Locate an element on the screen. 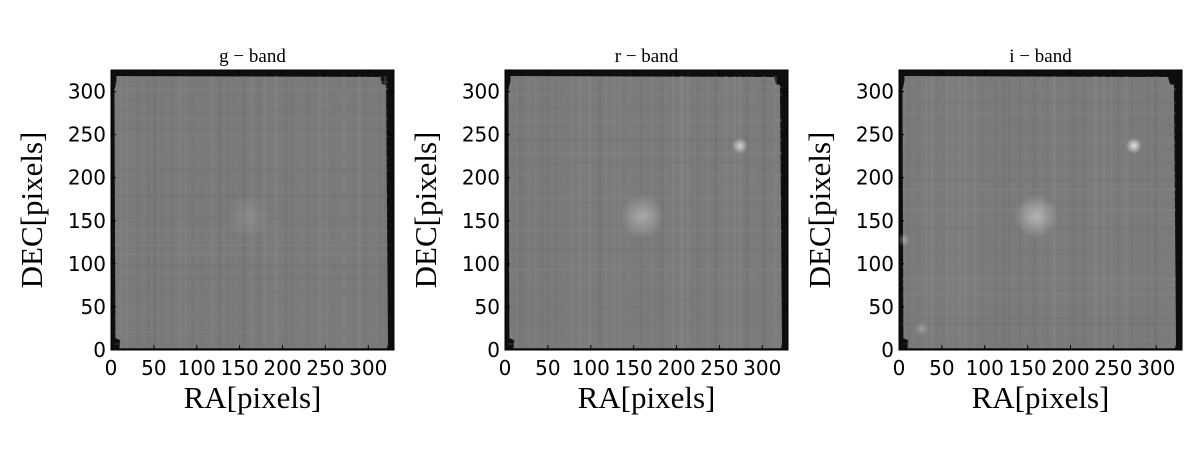  panel-title: g − band is located at coordinates (252, 56).